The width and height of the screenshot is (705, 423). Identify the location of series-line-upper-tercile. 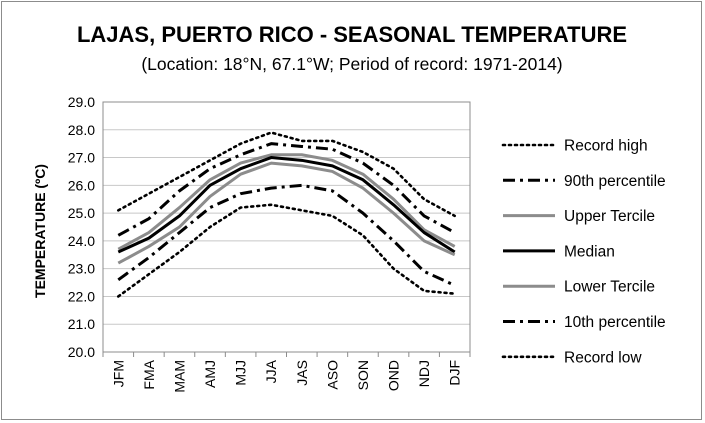
(286, 202).